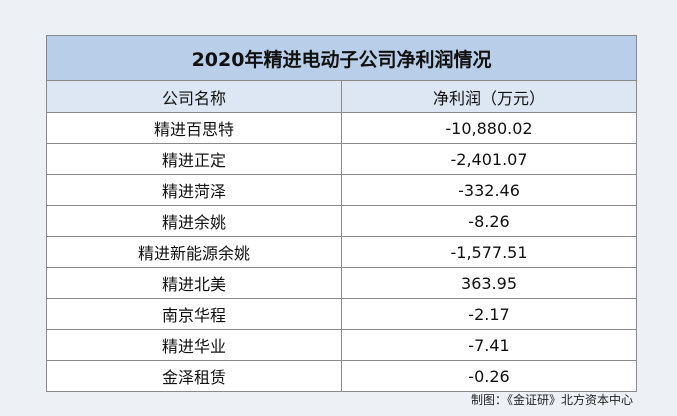 This screenshot has height=416, width=677. What do you see at coordinates (489, 252) in the screenshot?
I see `net-profit: -1,577.51` at bounding box center [489, 252].